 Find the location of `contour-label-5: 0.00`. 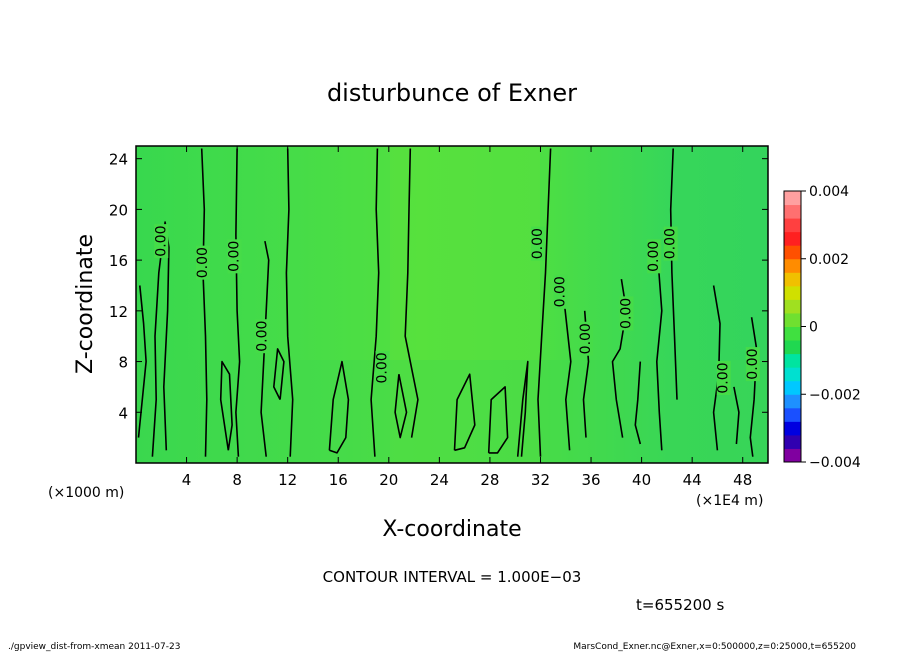

contour-label-5: 0.00 is located at coordinates (538, 243).